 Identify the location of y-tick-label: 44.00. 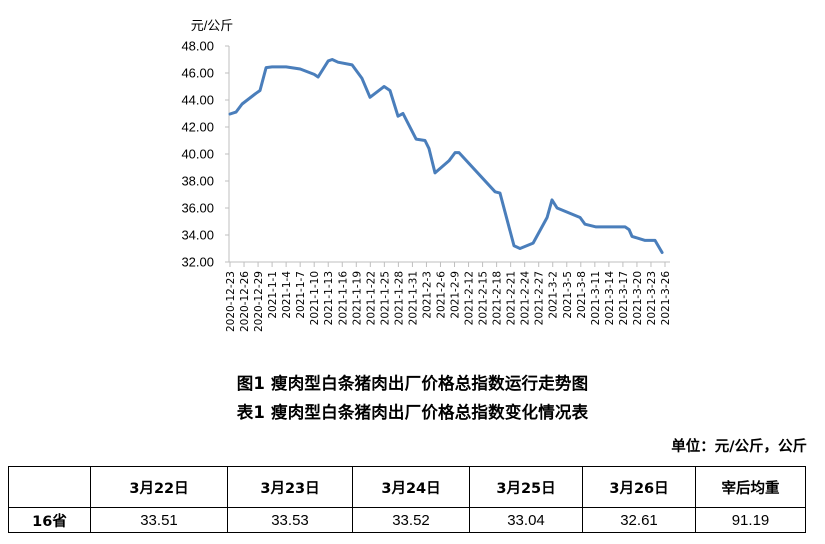
(197, 100).